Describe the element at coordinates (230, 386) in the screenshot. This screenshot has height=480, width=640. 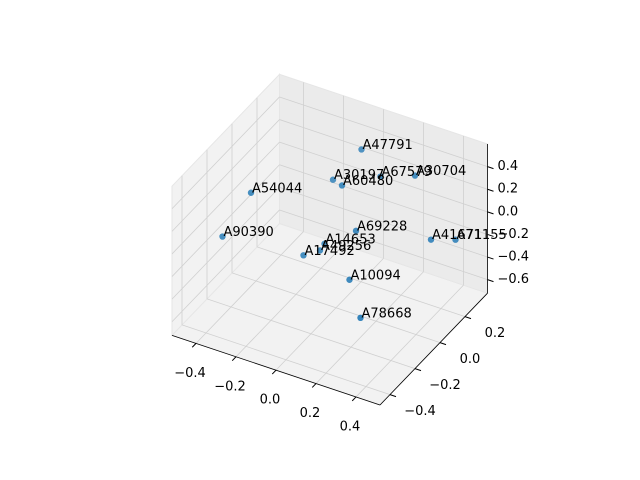
I see `x-tick-label: −0.2` at that location.